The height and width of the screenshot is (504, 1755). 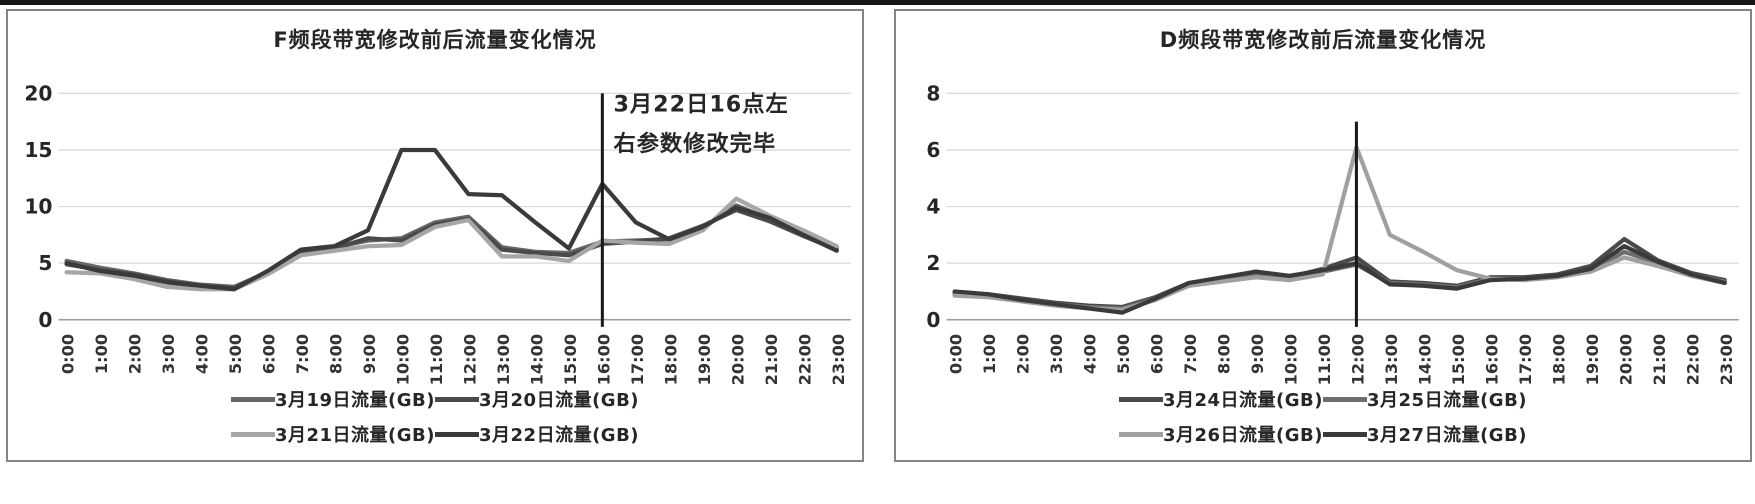 What do you see at coordinates (877, 2) in the screenshot?
I see `screenshot-top-border` at bounding box center [877, 2].